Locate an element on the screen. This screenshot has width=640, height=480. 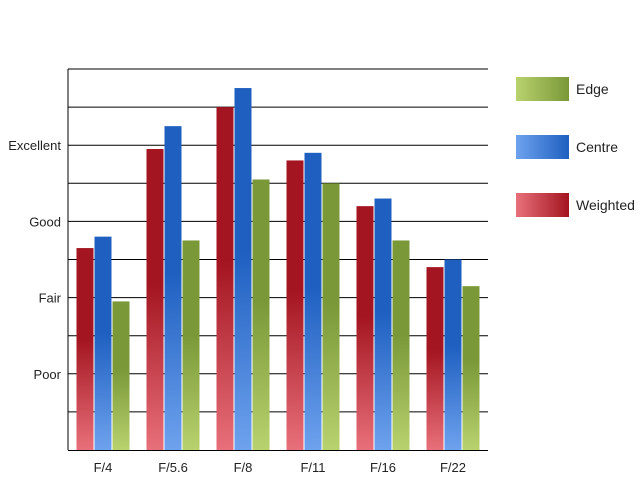
x-axis-ticks: F/4 F/5.6 F/8 F/11 F/16 F/22 is located at coordinates (280, 467).